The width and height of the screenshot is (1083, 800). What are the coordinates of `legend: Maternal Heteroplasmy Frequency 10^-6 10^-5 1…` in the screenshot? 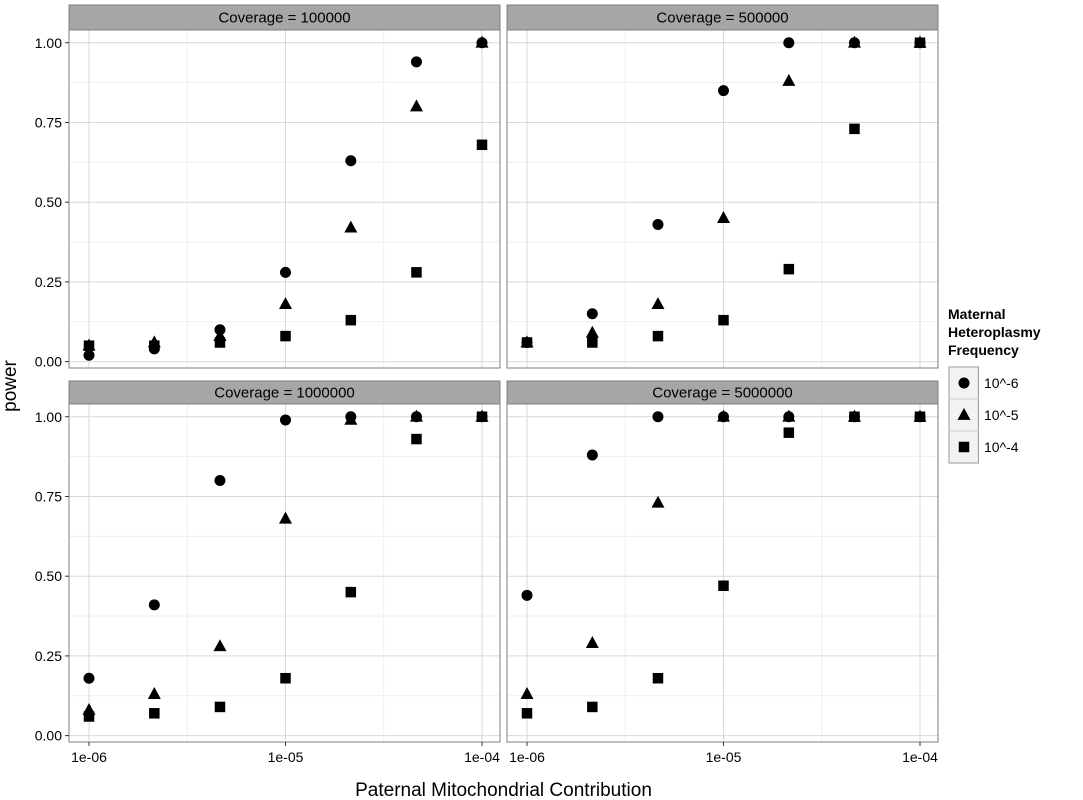 It's located at (994, 385).